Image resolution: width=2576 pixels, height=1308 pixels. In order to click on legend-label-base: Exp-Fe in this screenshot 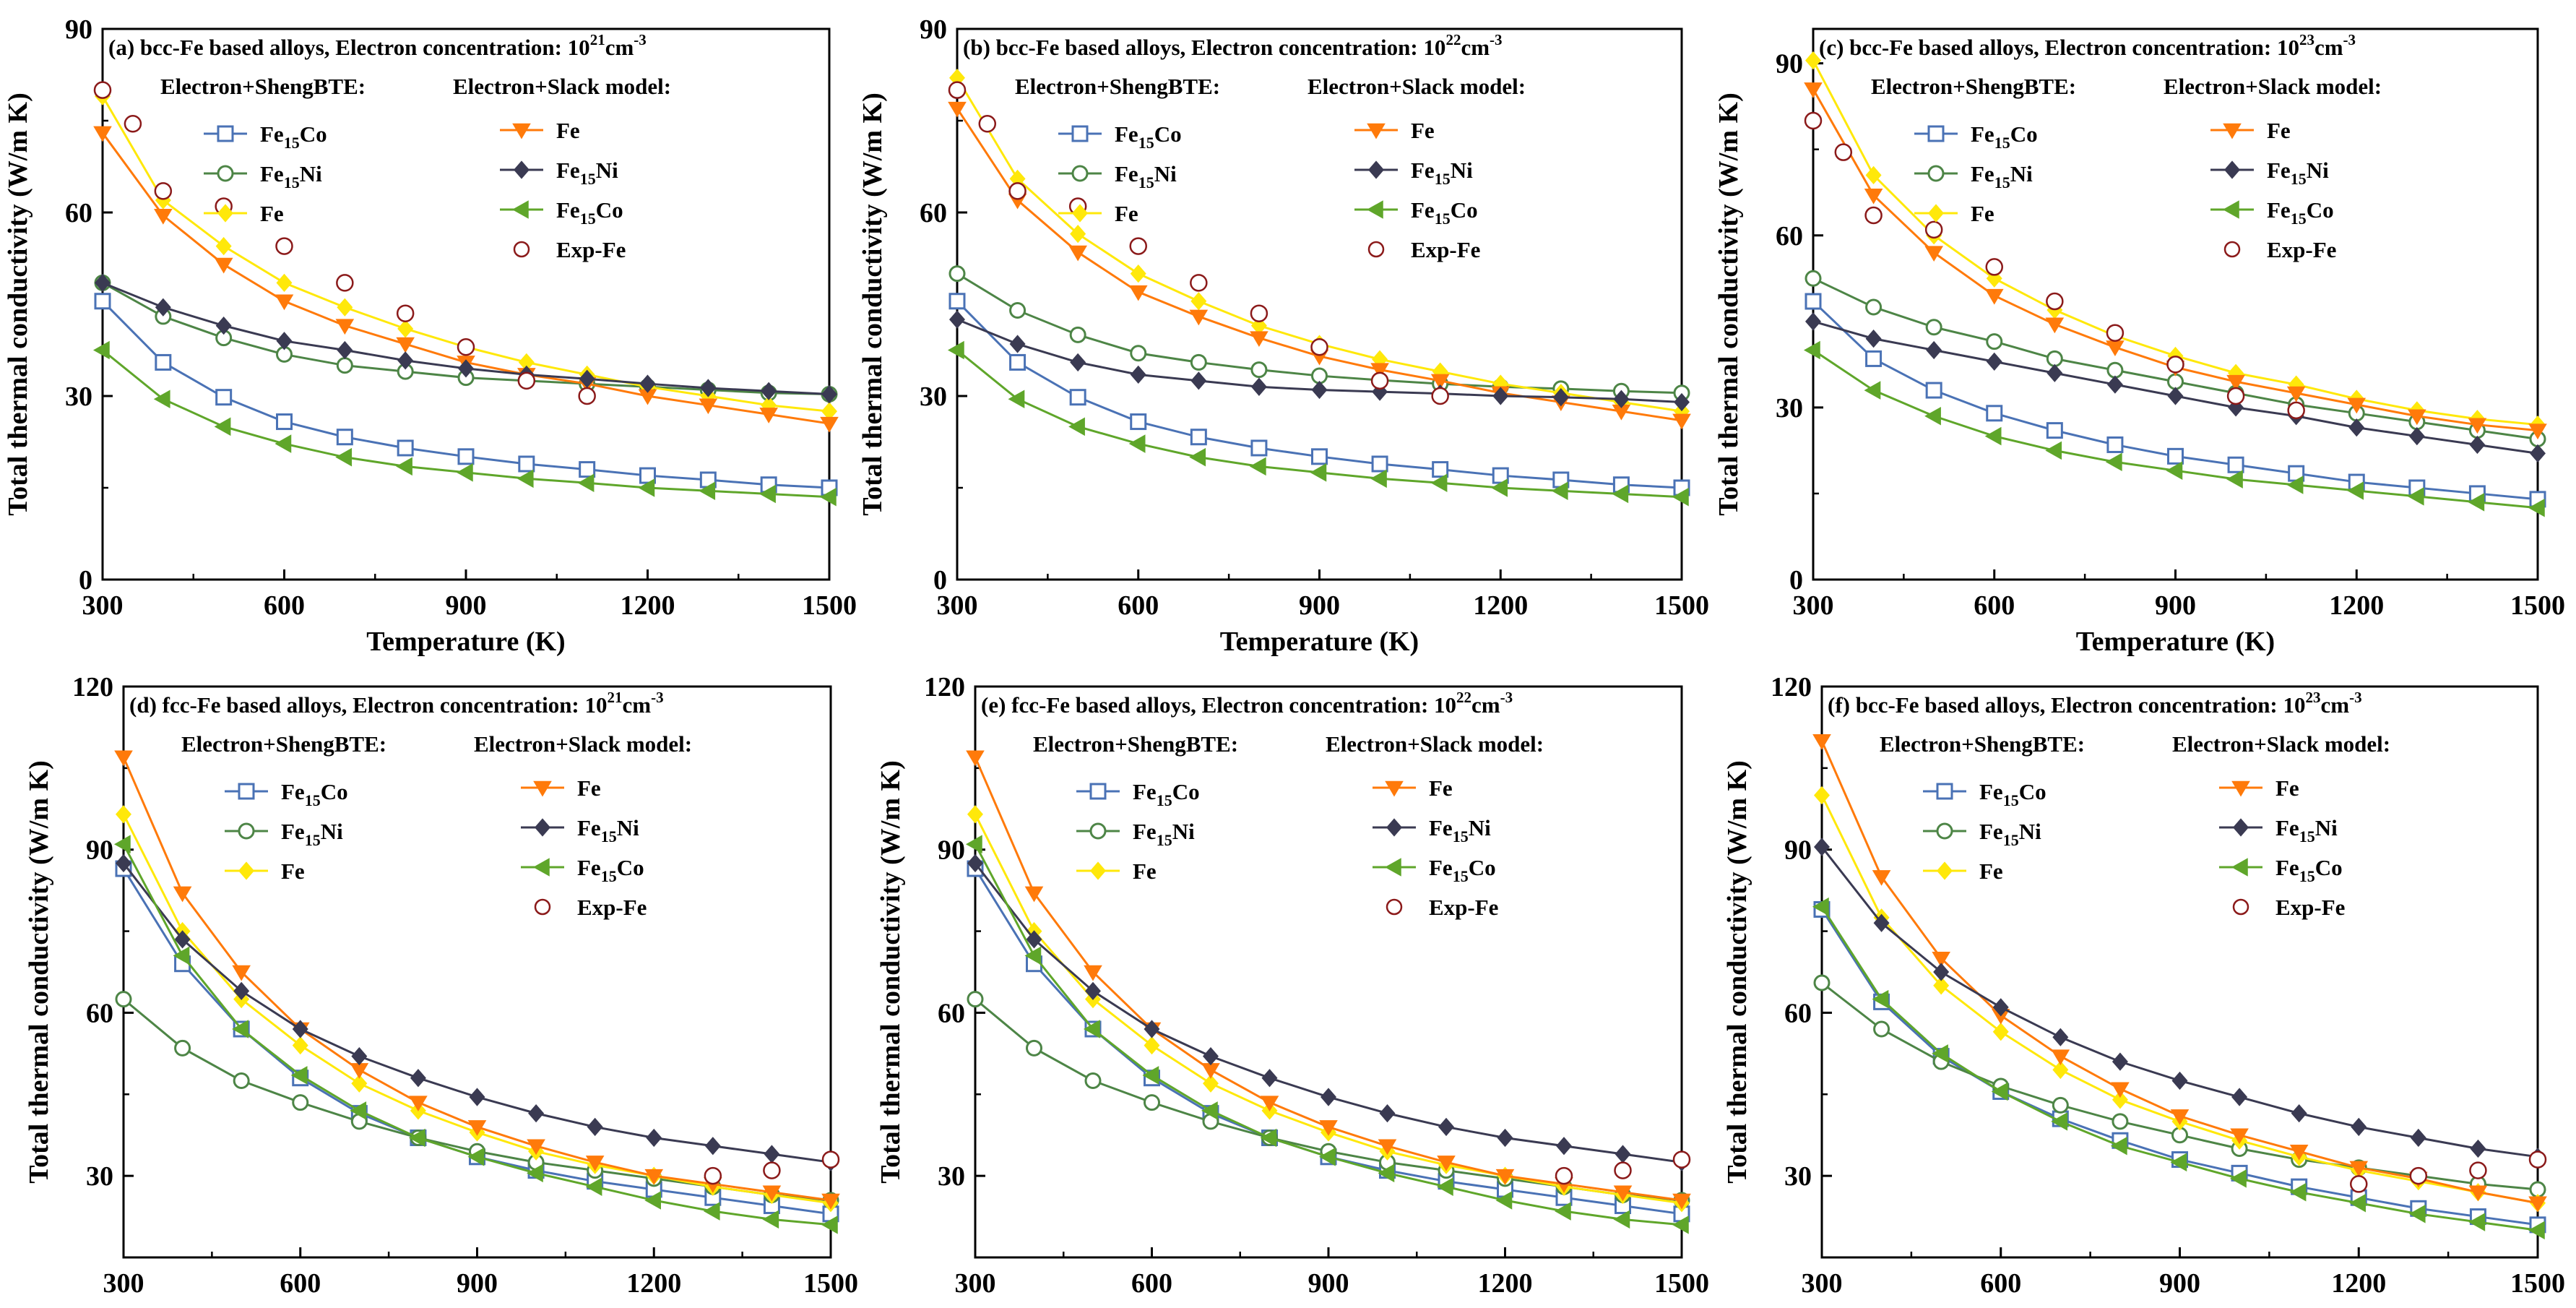, I will do `click(1464, 907)`.